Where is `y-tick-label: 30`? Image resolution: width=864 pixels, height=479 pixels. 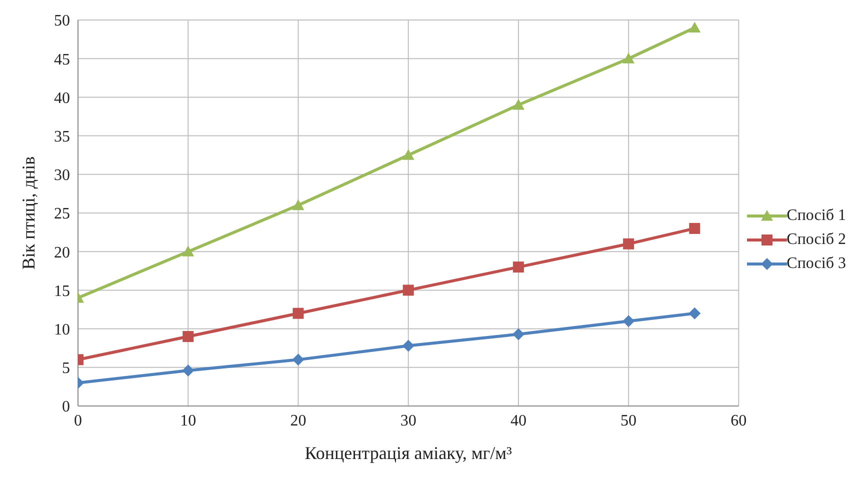 y-tick-label: 30 is located at coordinates (62, 175).